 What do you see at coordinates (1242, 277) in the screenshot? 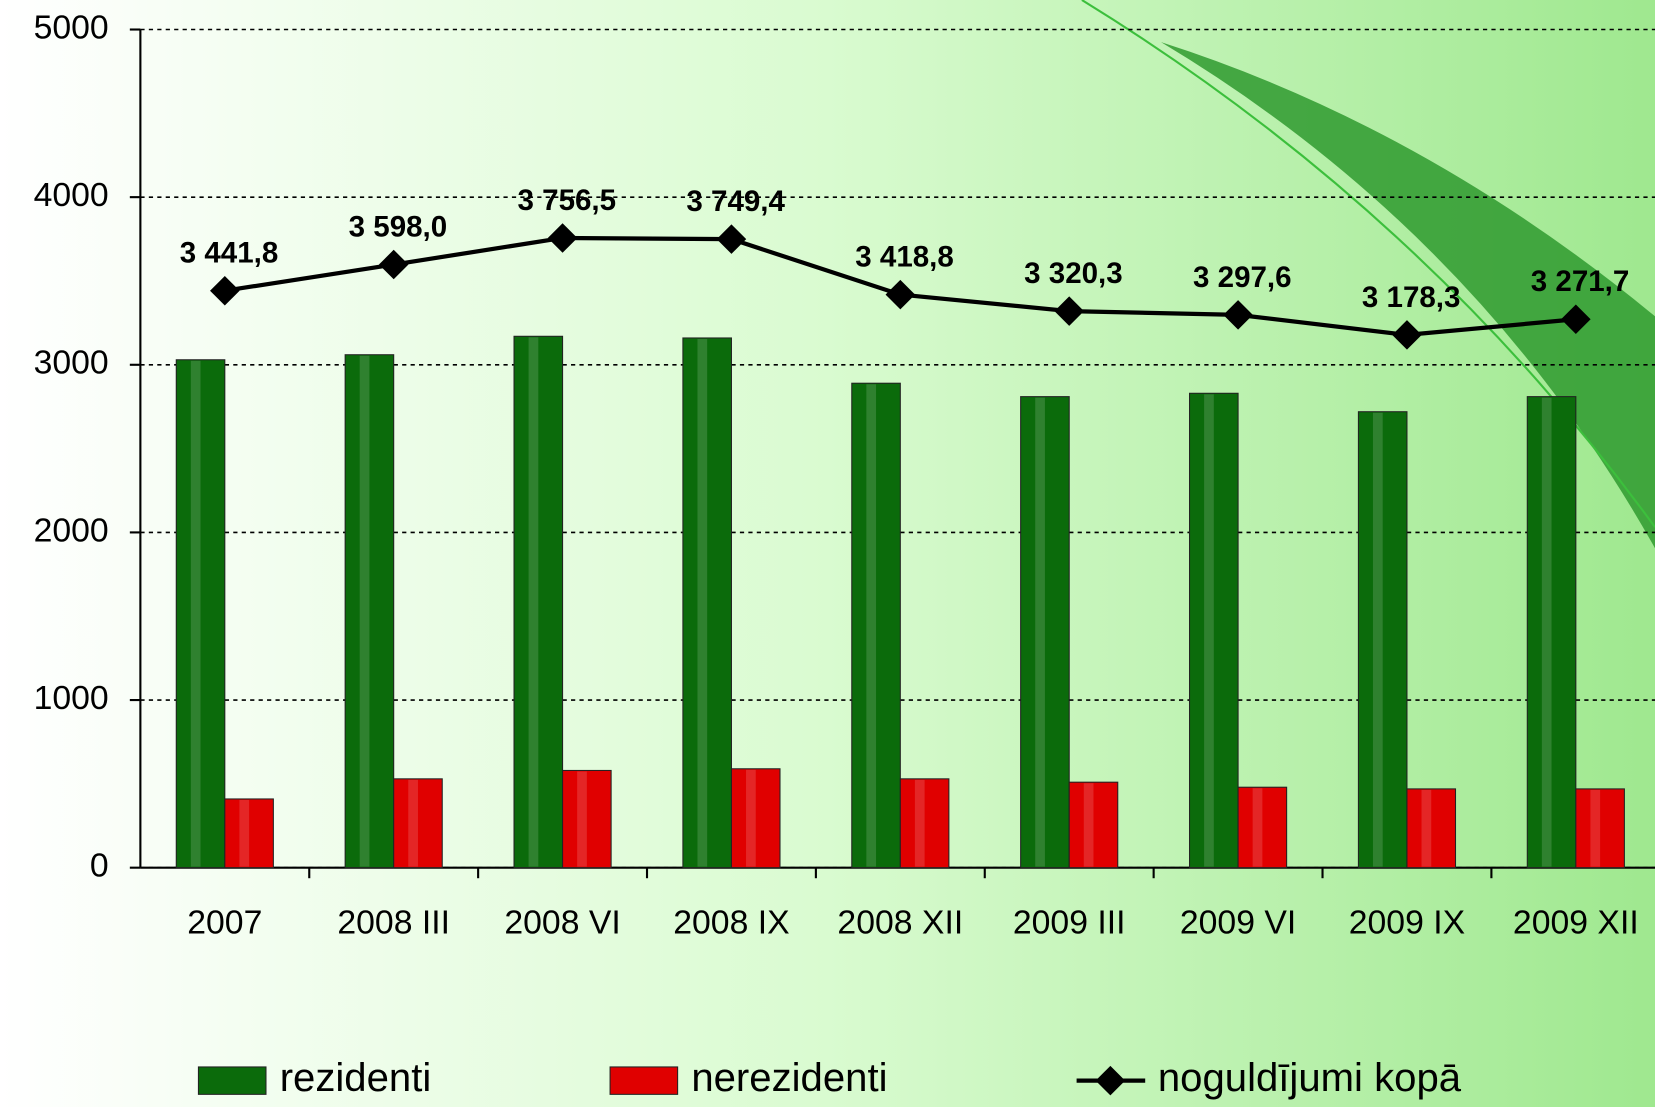
I see `data-label: 3 297,6` at bounding box center [1242, 277].